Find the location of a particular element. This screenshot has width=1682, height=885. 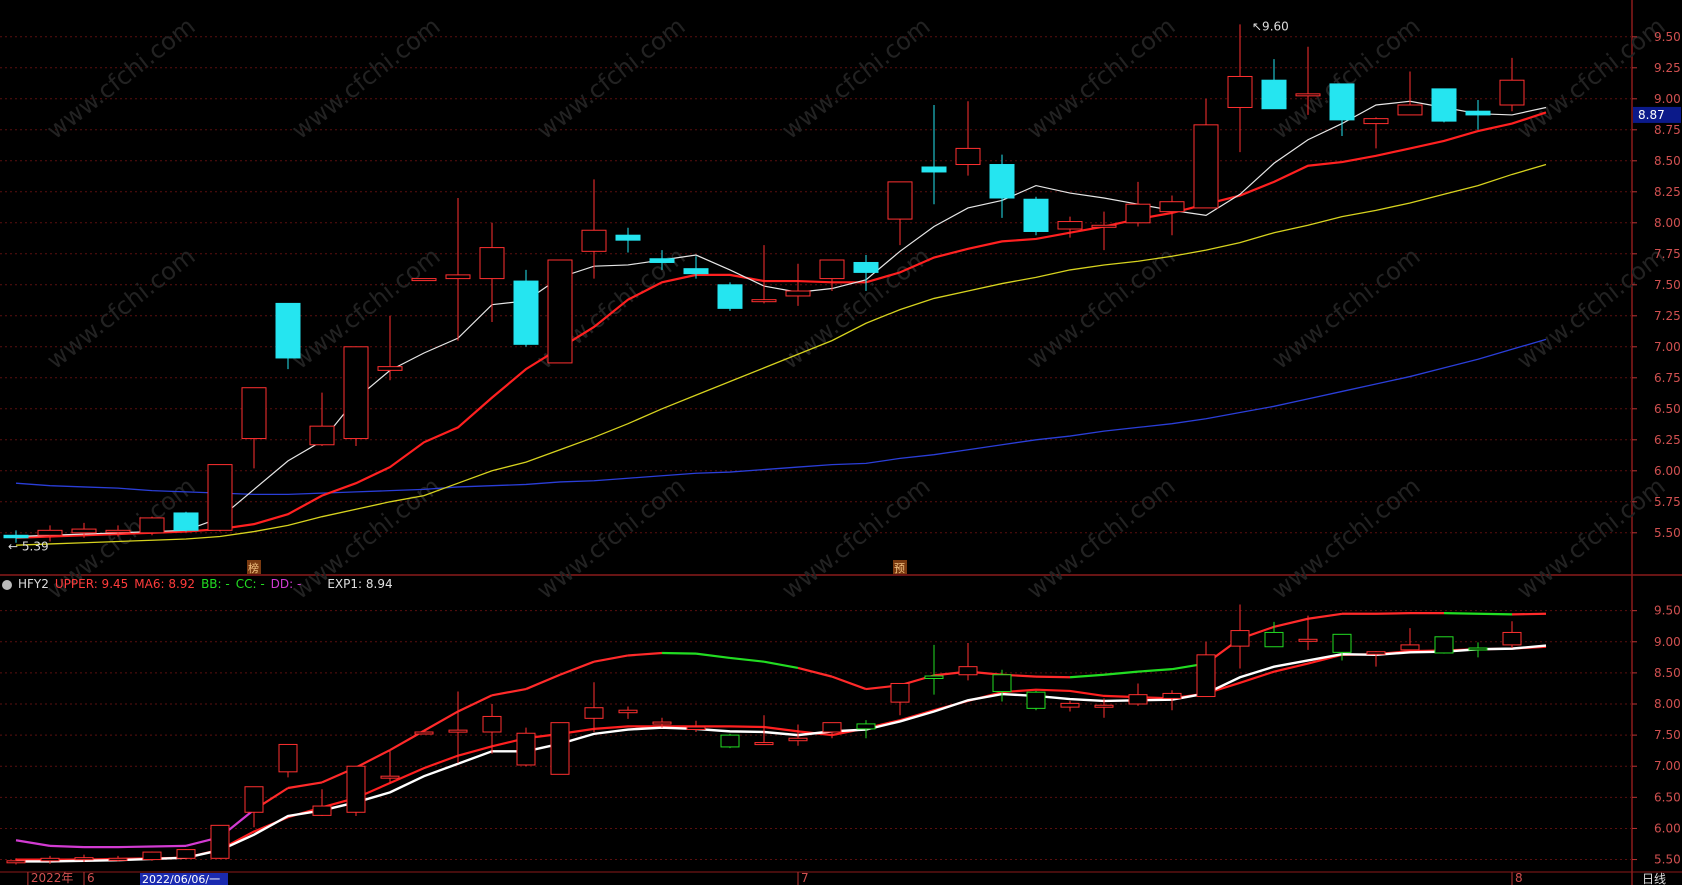

y-tick-label: 7.75 is located at coordinates (1667, 254).